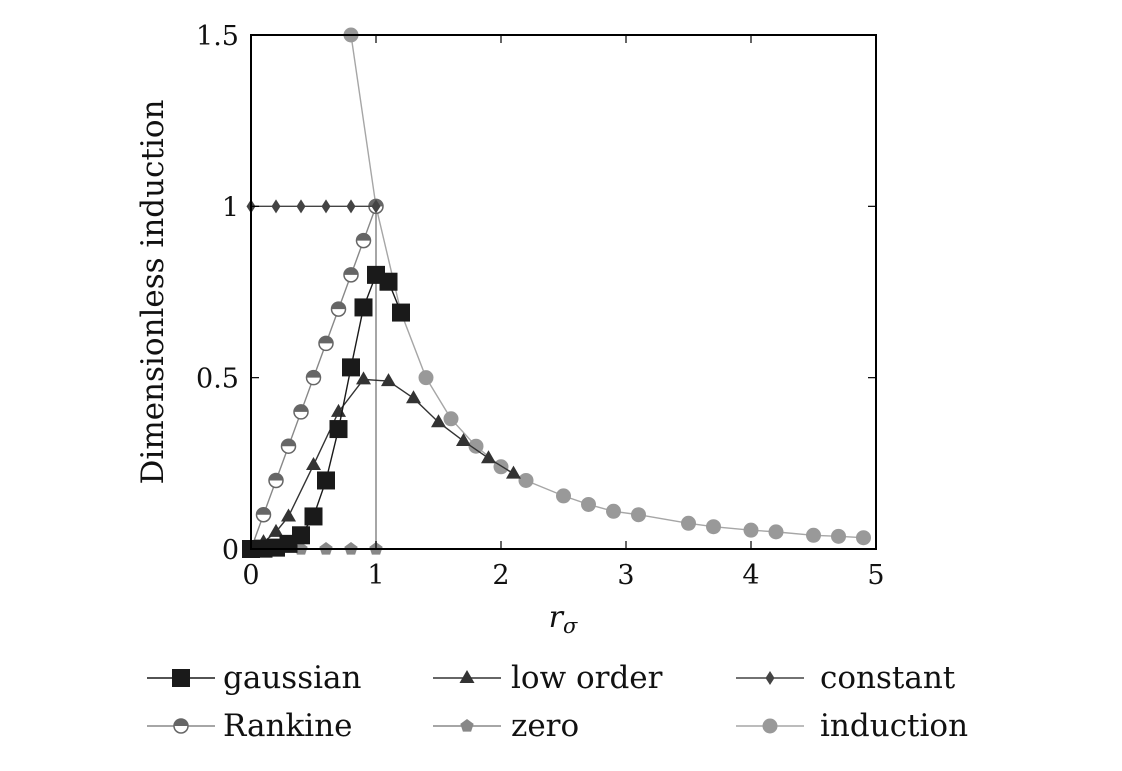  Describe the element at coordinates (750, 575) in the screenshot. I see `x-tick-label: 4` at that location.